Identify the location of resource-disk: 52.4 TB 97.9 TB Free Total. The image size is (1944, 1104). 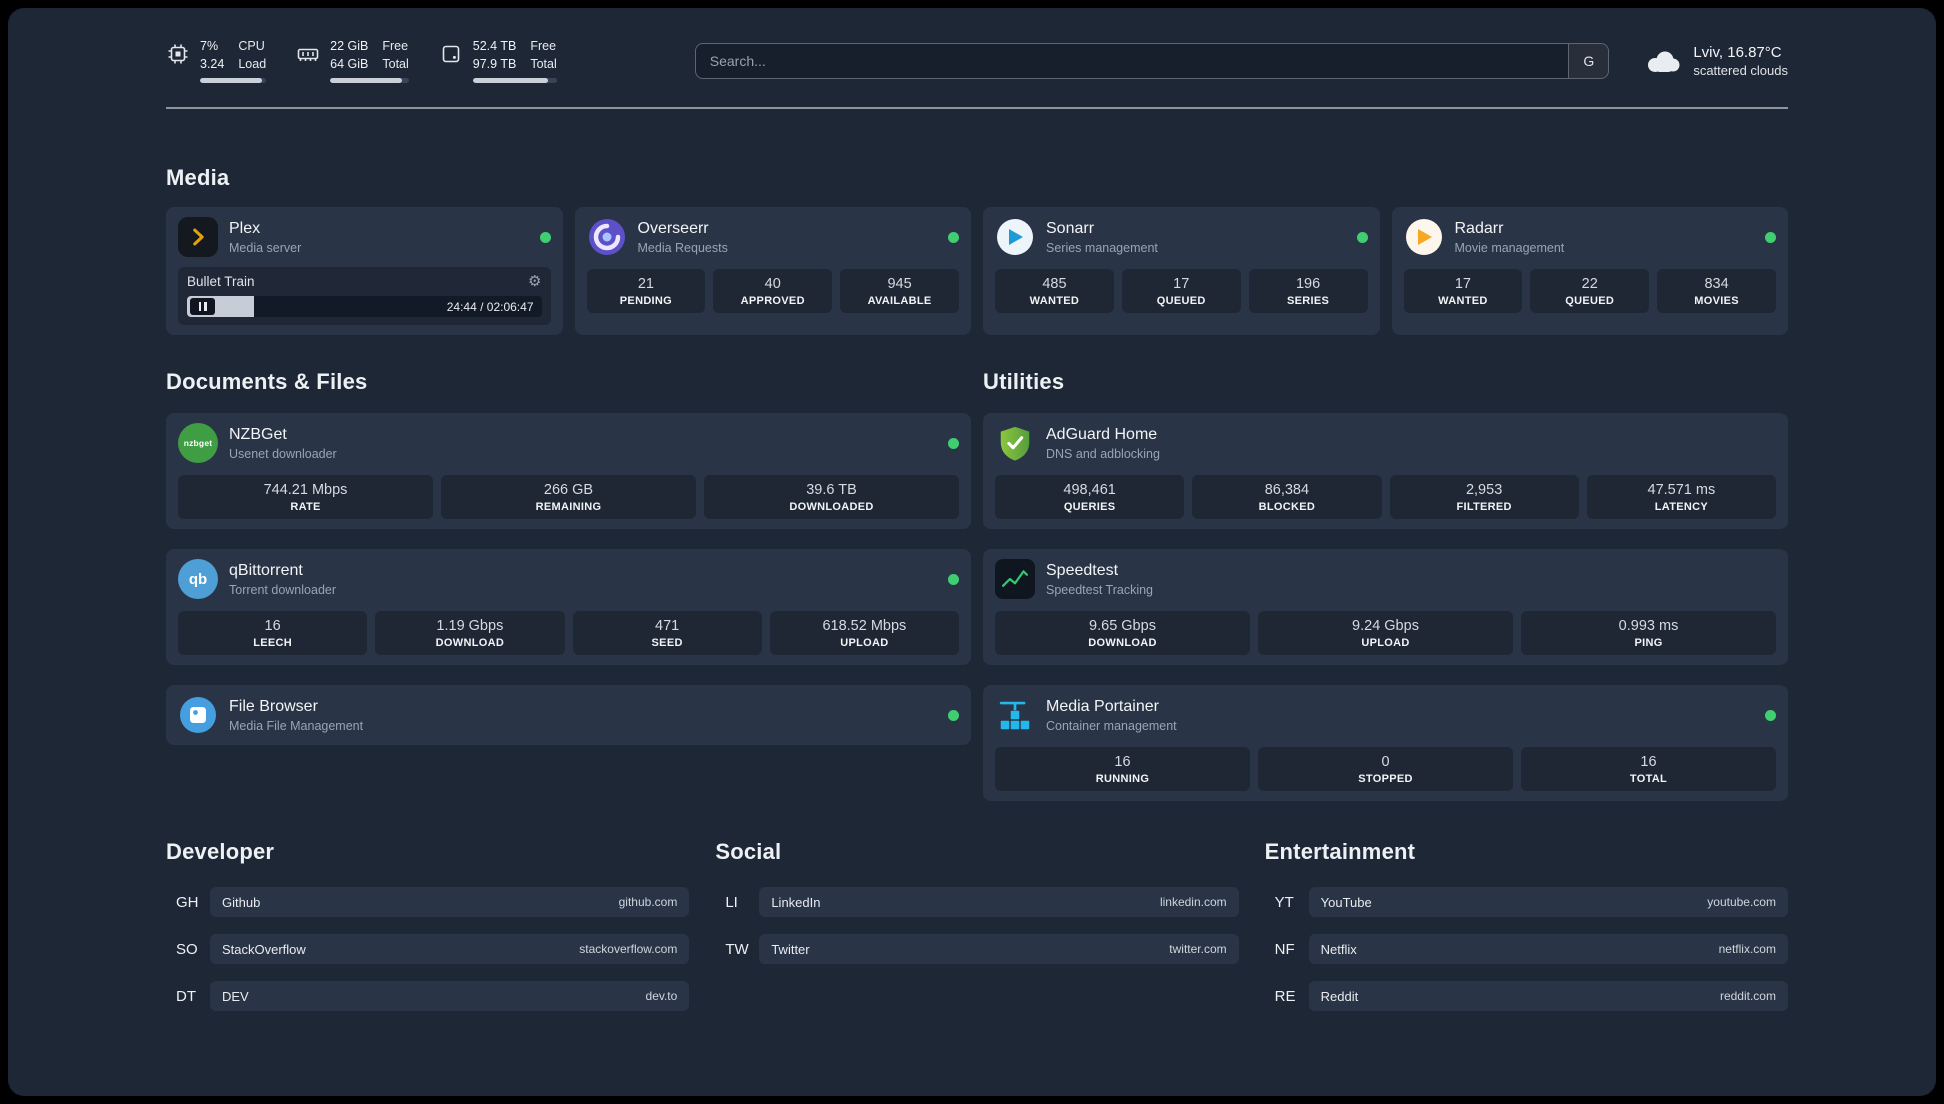
(498, 60).